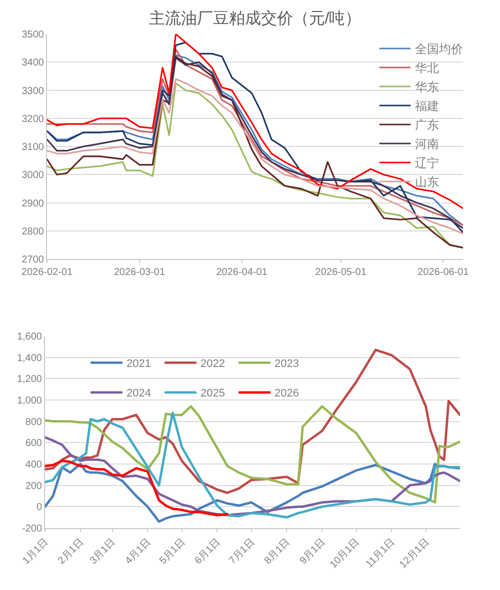  What do you see at coordinates (438, 49) in the screenshot?
I see `legend-label: 全国均价` at bounding box center [438, 49].